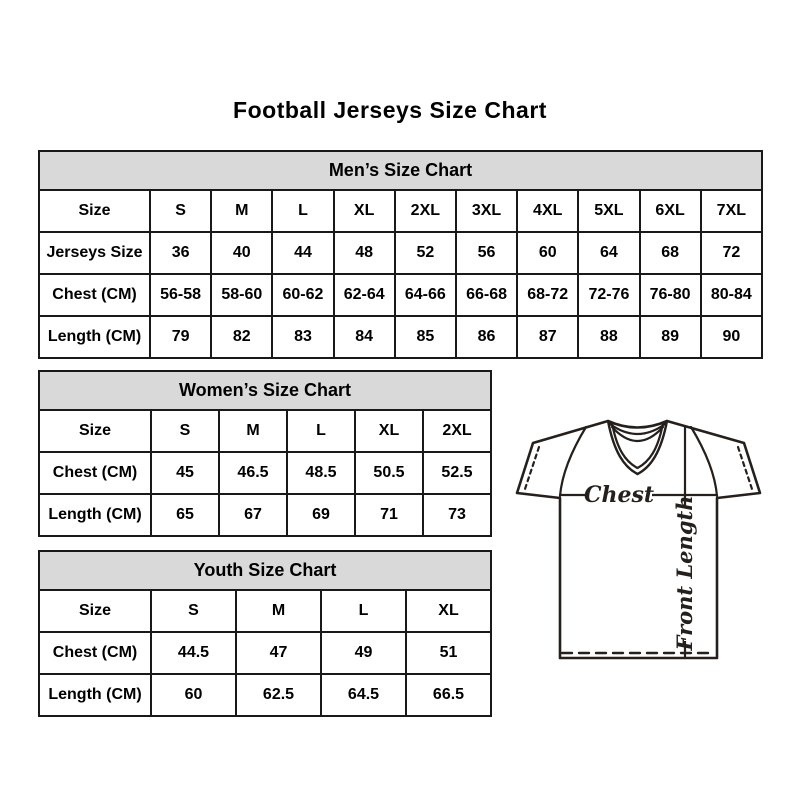 Image resolution: width=800 pixels, height=800 pixels. I want to click on value-cell: 44.5, so click(193, 653).